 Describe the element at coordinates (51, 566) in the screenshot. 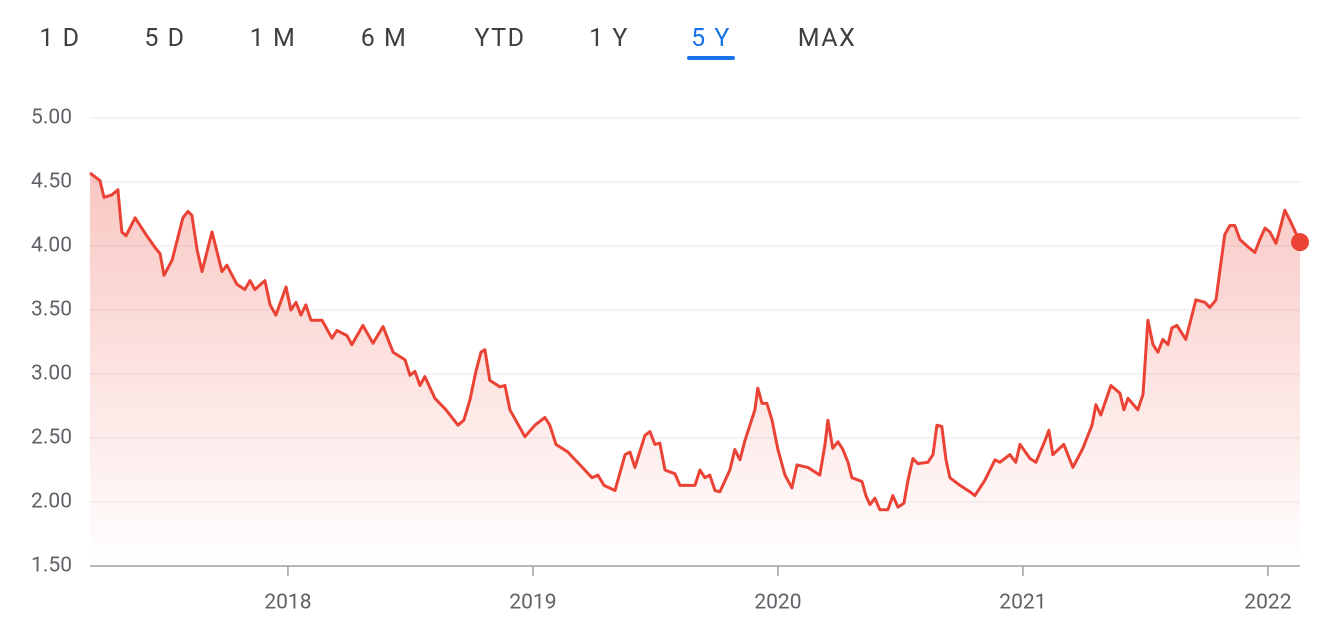

I see `y-tick-label: 1.50` at that location.